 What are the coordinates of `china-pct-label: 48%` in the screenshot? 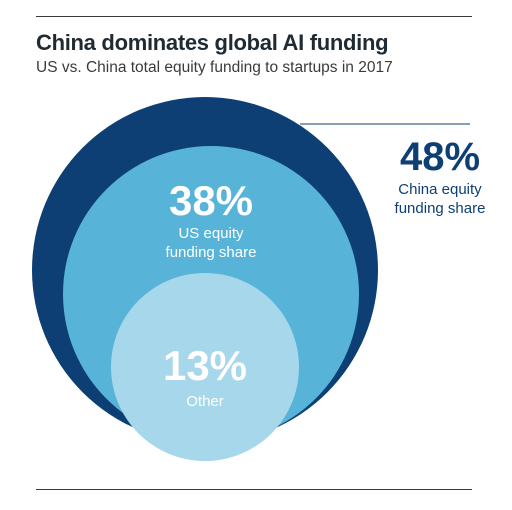 It's located at (440, 157).